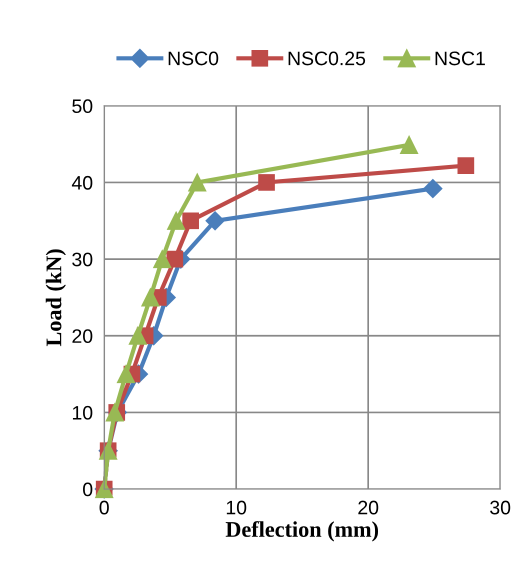  What do you see at coordinates (82, 259) in the screenshot?
I see `y-tick-label: 30` at bounding box center [82, 259].